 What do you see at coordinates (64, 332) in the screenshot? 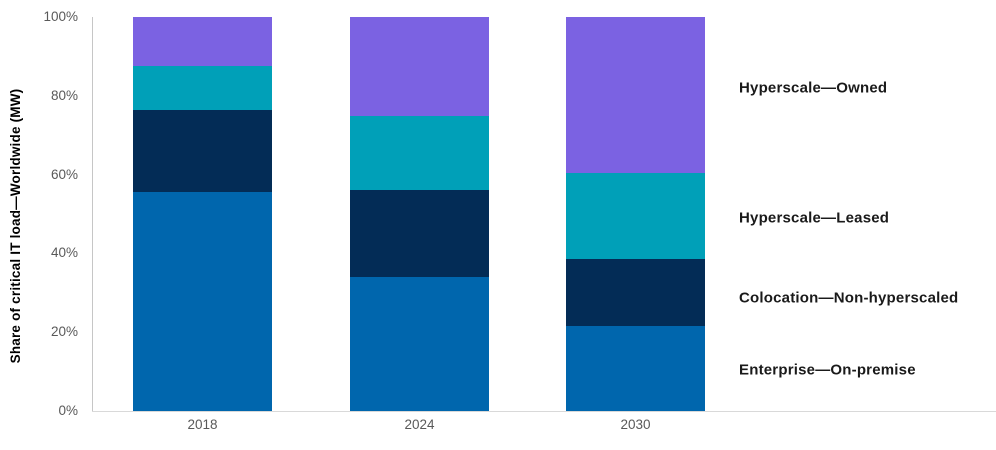
I see `y-tick-label-20: 20%` at bounding box center [64, 332].